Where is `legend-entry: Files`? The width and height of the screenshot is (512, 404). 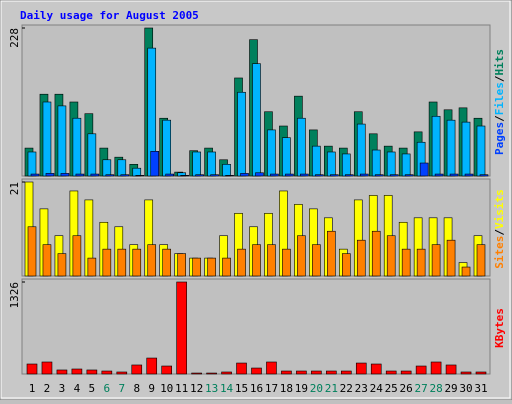
legend-entry: Files is located at coordinates (499, 98).